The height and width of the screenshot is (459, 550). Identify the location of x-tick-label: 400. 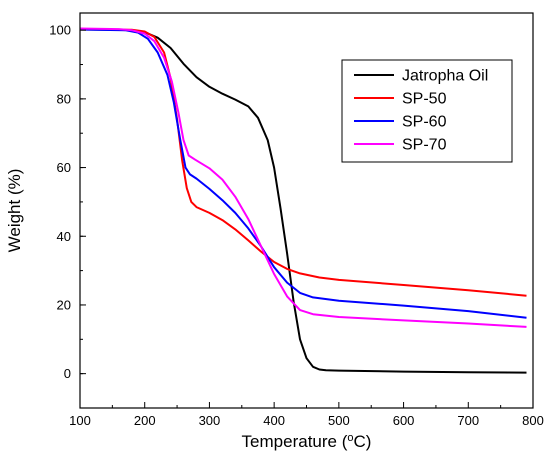
(274, 420).